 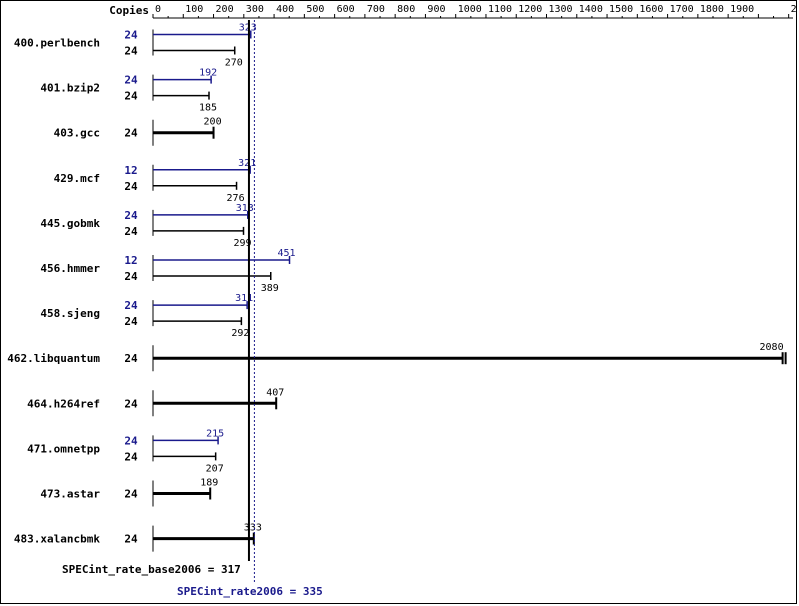 What do you see at coordinates (158, 9) in the screenshot?
I see `tick-label: 0` at bounding box center [158, 9].